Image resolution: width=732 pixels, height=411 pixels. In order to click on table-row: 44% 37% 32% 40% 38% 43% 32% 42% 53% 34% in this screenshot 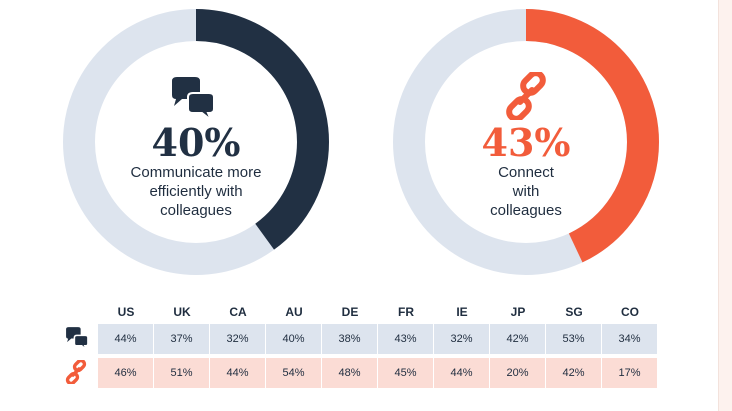, I will do `click(358, 339)`.